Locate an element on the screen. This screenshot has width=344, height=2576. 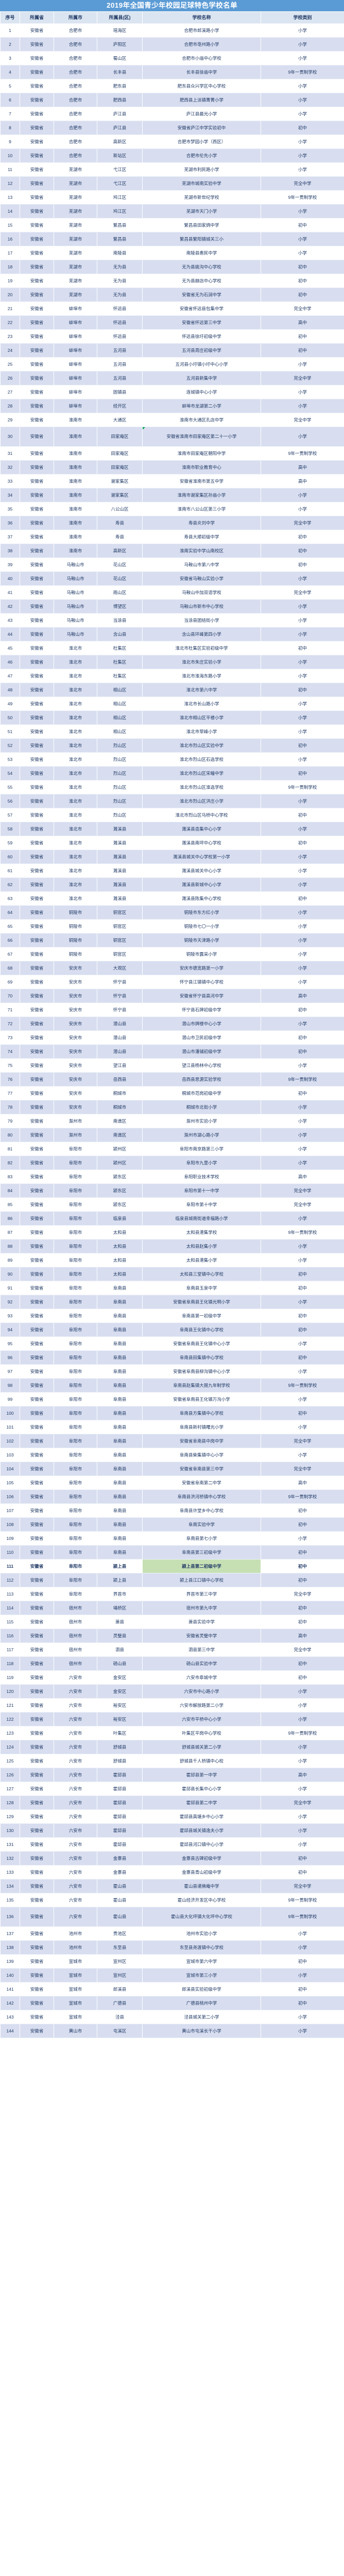
cell-index: 119 is located at coordinates (10, 1678).